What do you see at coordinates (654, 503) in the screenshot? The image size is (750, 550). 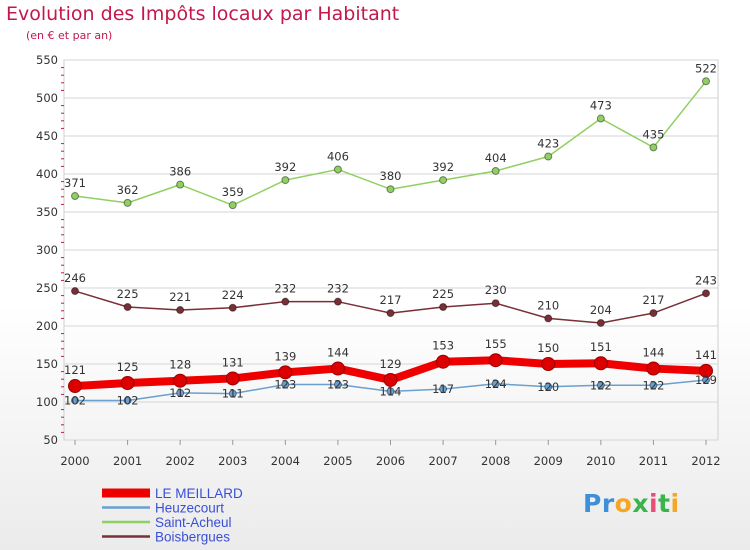 I see `logo-letter: i` at bounding box center [654, 503].